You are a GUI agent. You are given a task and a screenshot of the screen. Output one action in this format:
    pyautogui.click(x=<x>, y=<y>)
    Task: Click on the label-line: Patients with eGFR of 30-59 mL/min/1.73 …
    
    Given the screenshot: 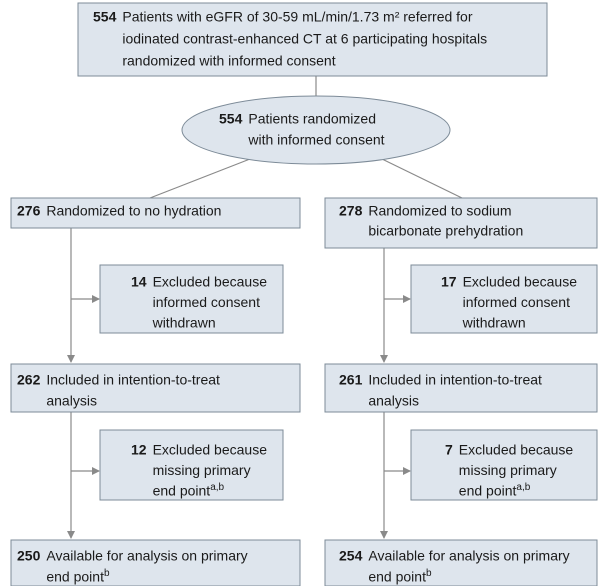 What is the action you would take?
    pyautogui.click(x=297, y=17)
    